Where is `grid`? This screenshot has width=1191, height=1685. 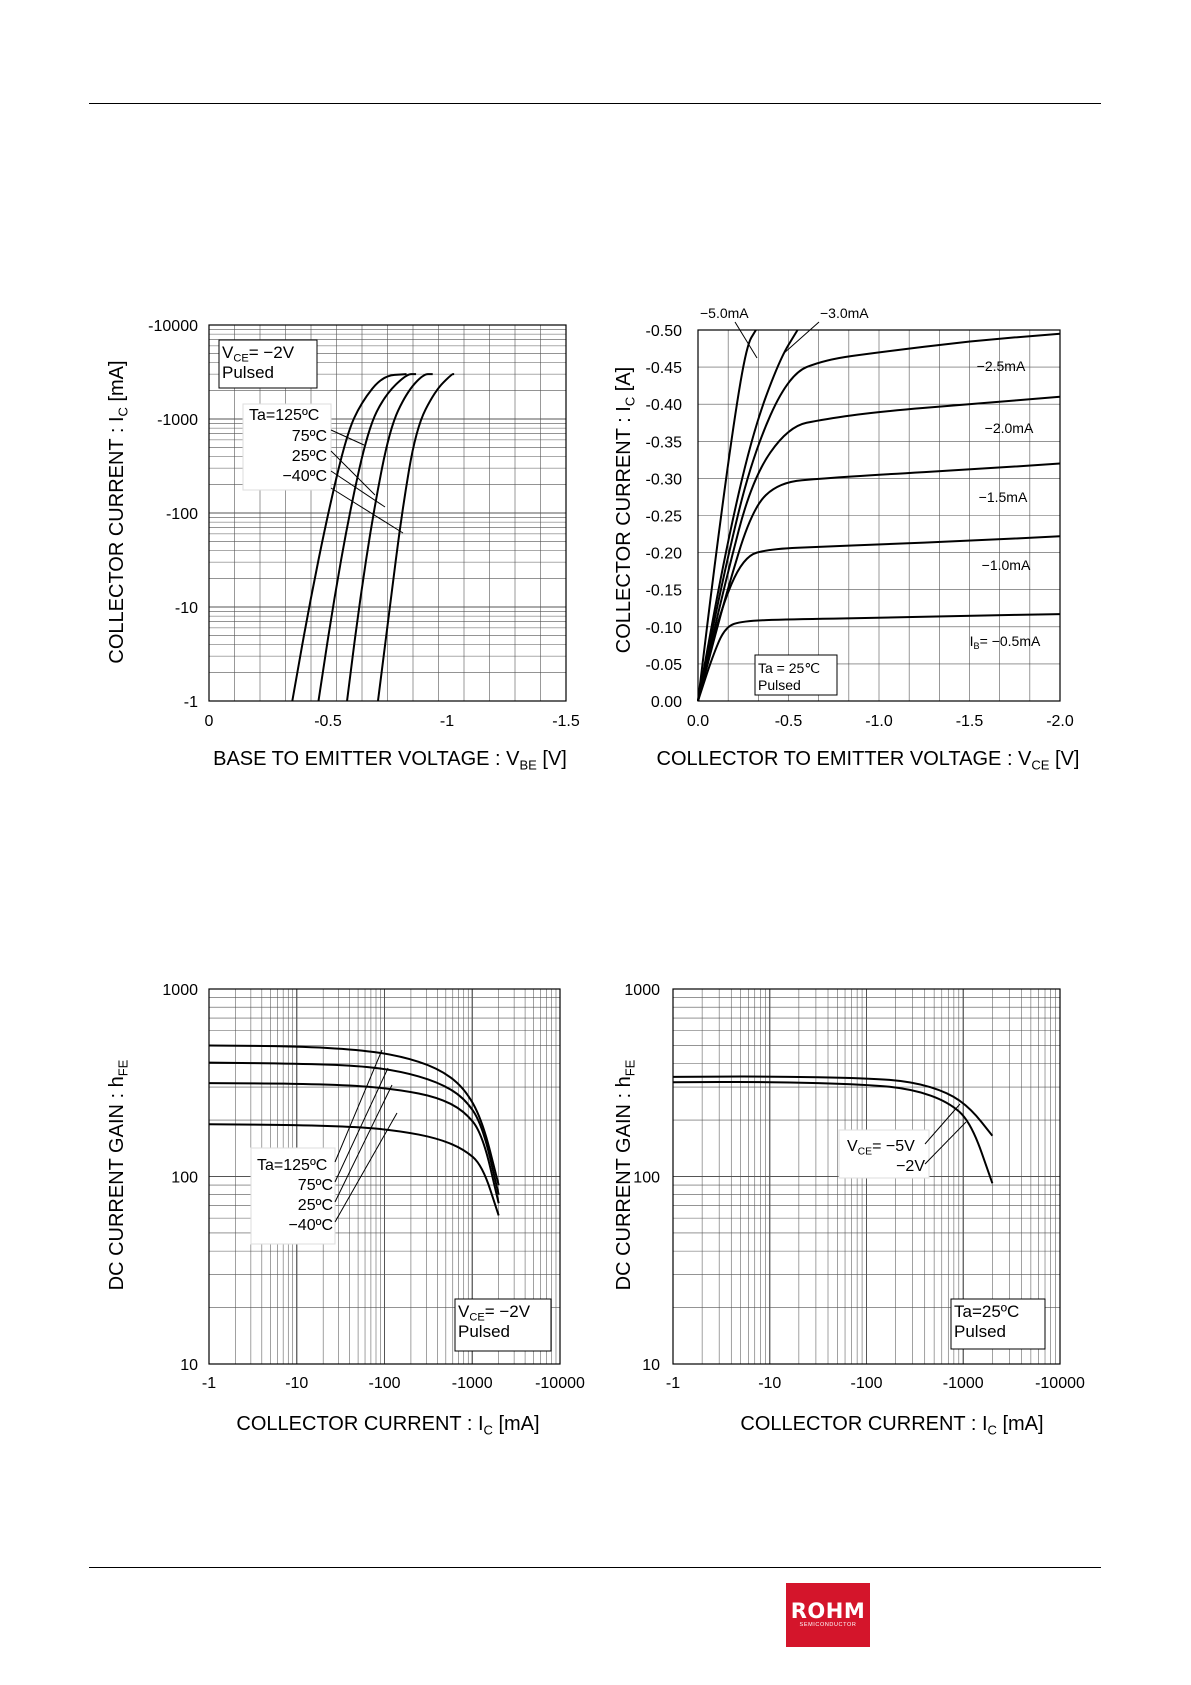
grid is located at coordinates (387, 513).